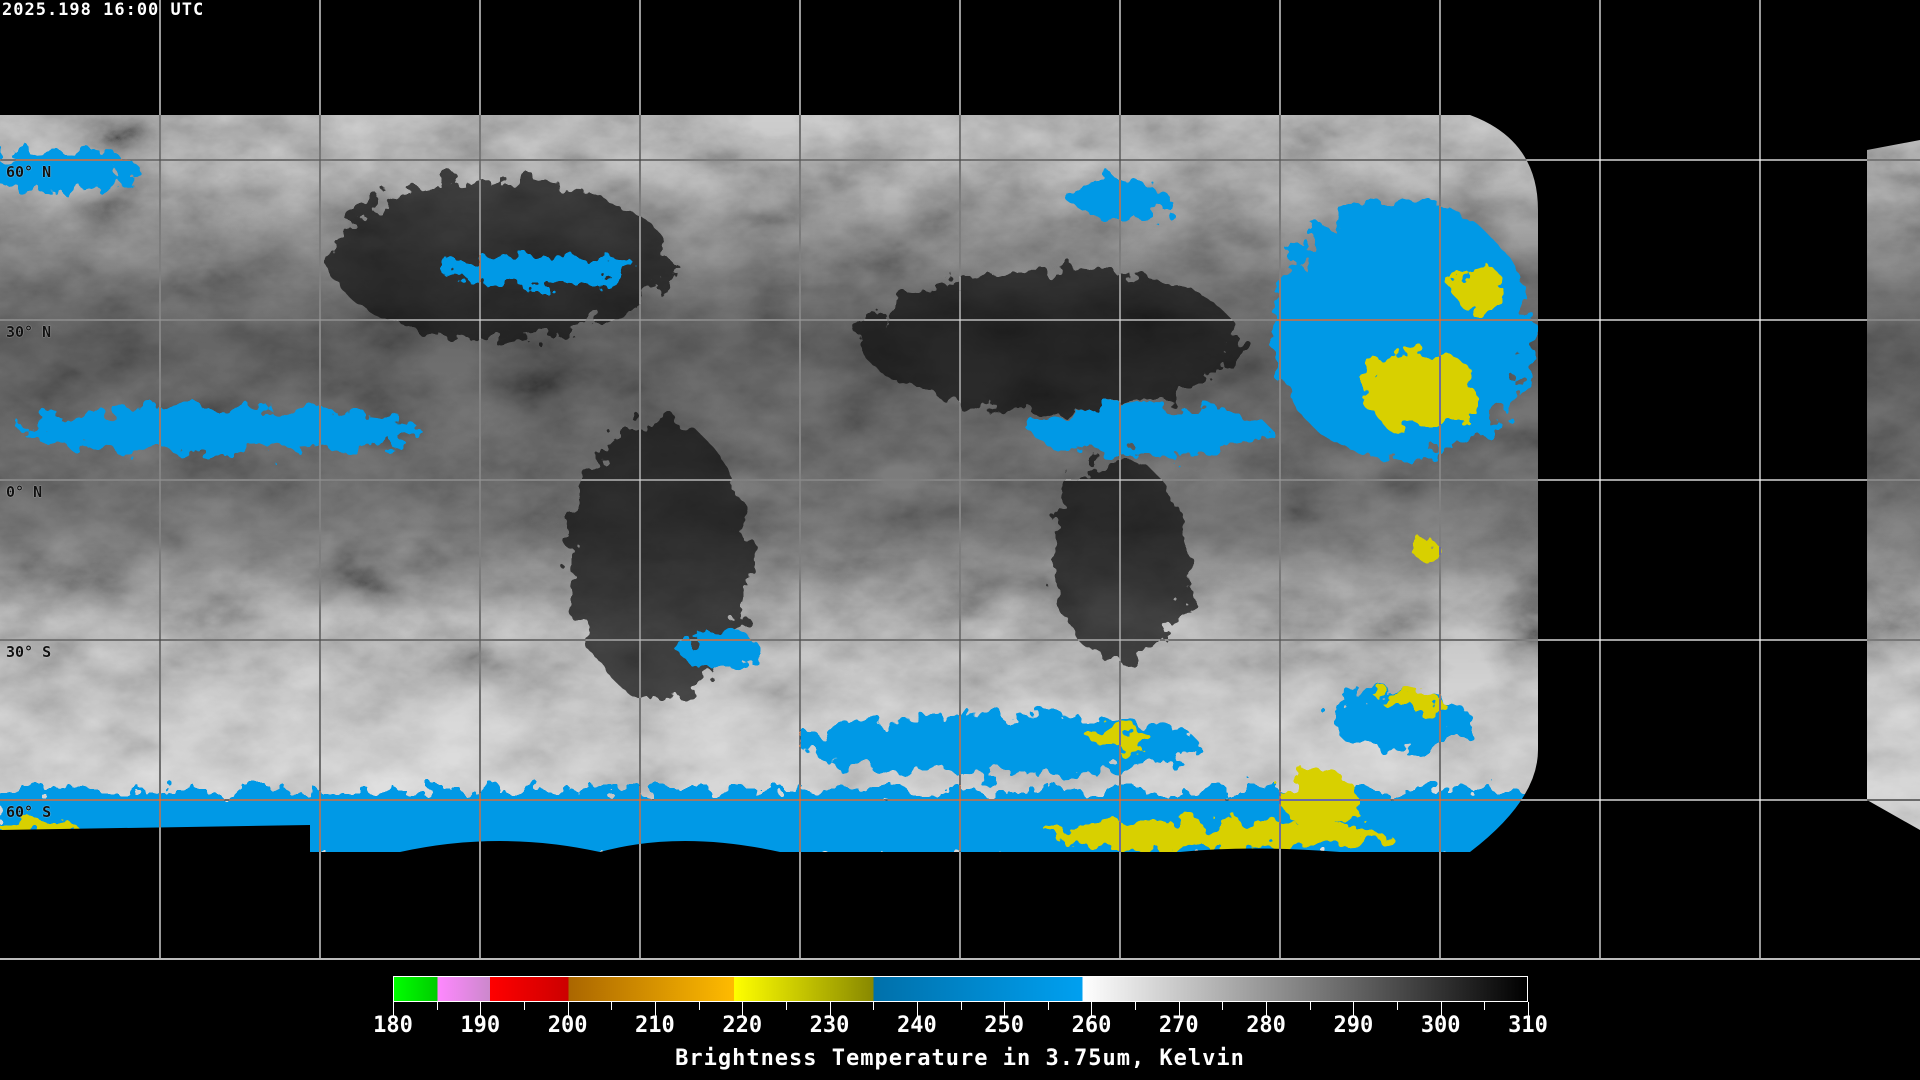 The height and width of the screenshot is (1080, 1920). Describe the element at coordinates (655, 1025) in the screenshot. I see `colorbar-tick-label: 210` at that location.